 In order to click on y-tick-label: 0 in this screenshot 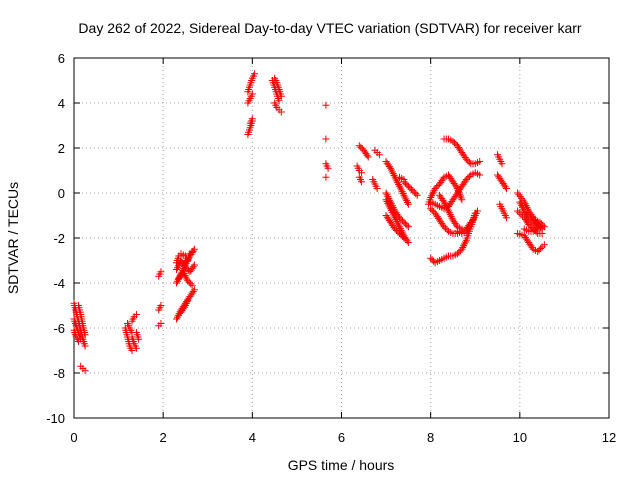, I will do `click(61, 193)`.